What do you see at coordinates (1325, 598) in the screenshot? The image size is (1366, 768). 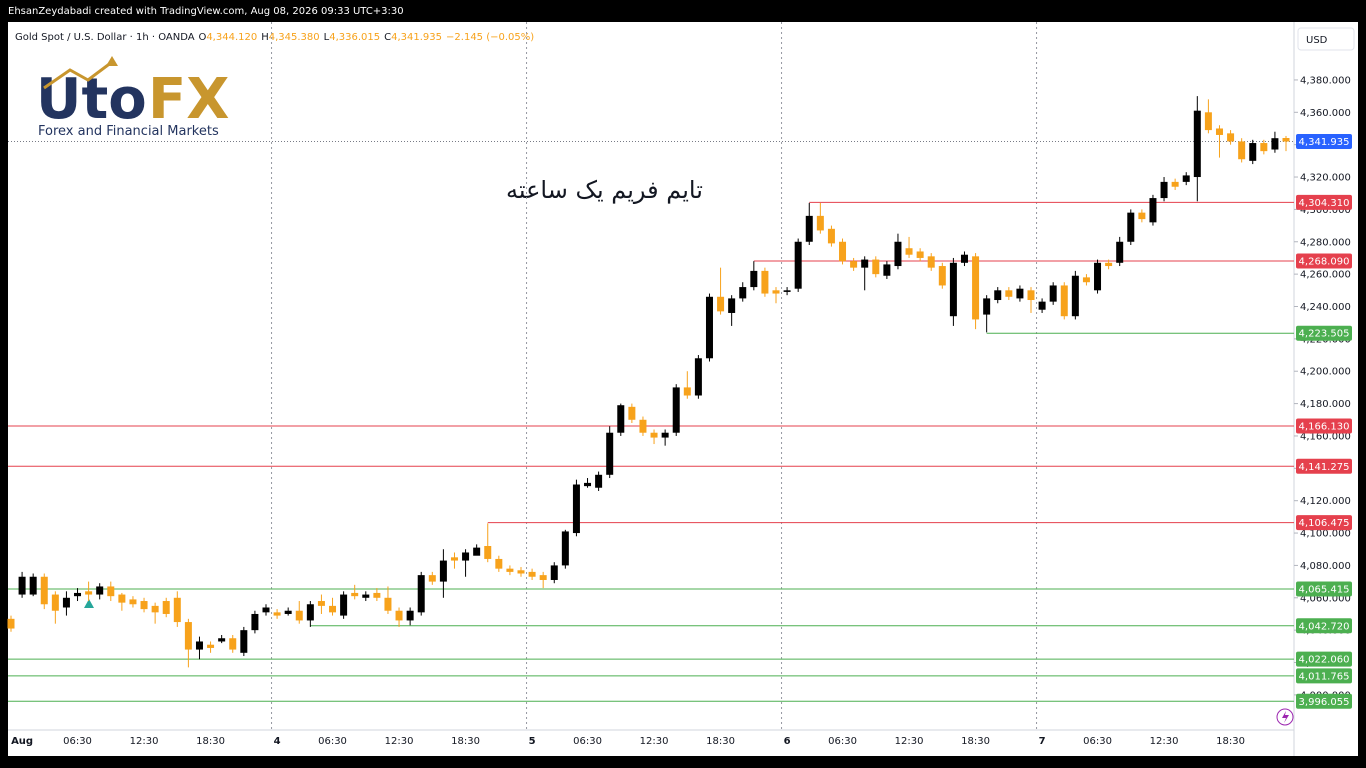 I see `y-tick-label: 4,060.000` at bounding box center [1325, 598].